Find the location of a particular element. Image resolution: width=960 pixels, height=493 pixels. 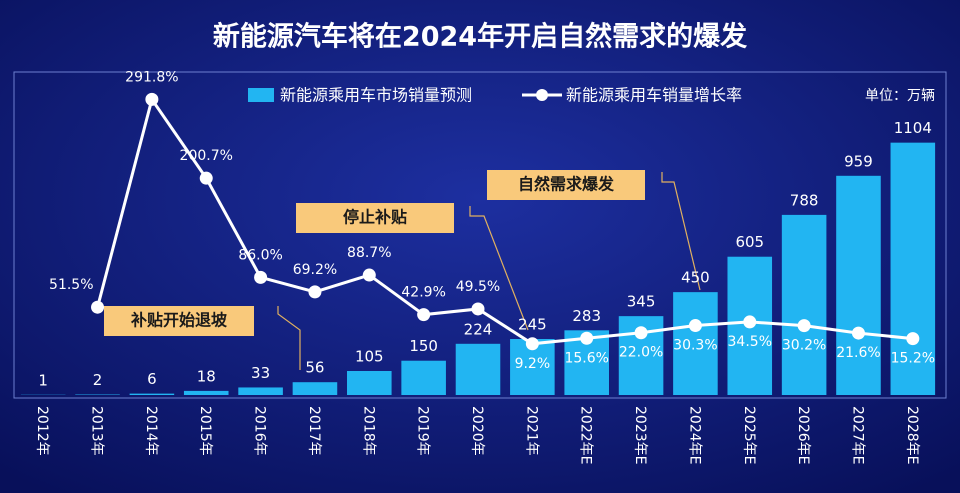

x-tick-label: 2012年 is located at coordinates (42, 431).